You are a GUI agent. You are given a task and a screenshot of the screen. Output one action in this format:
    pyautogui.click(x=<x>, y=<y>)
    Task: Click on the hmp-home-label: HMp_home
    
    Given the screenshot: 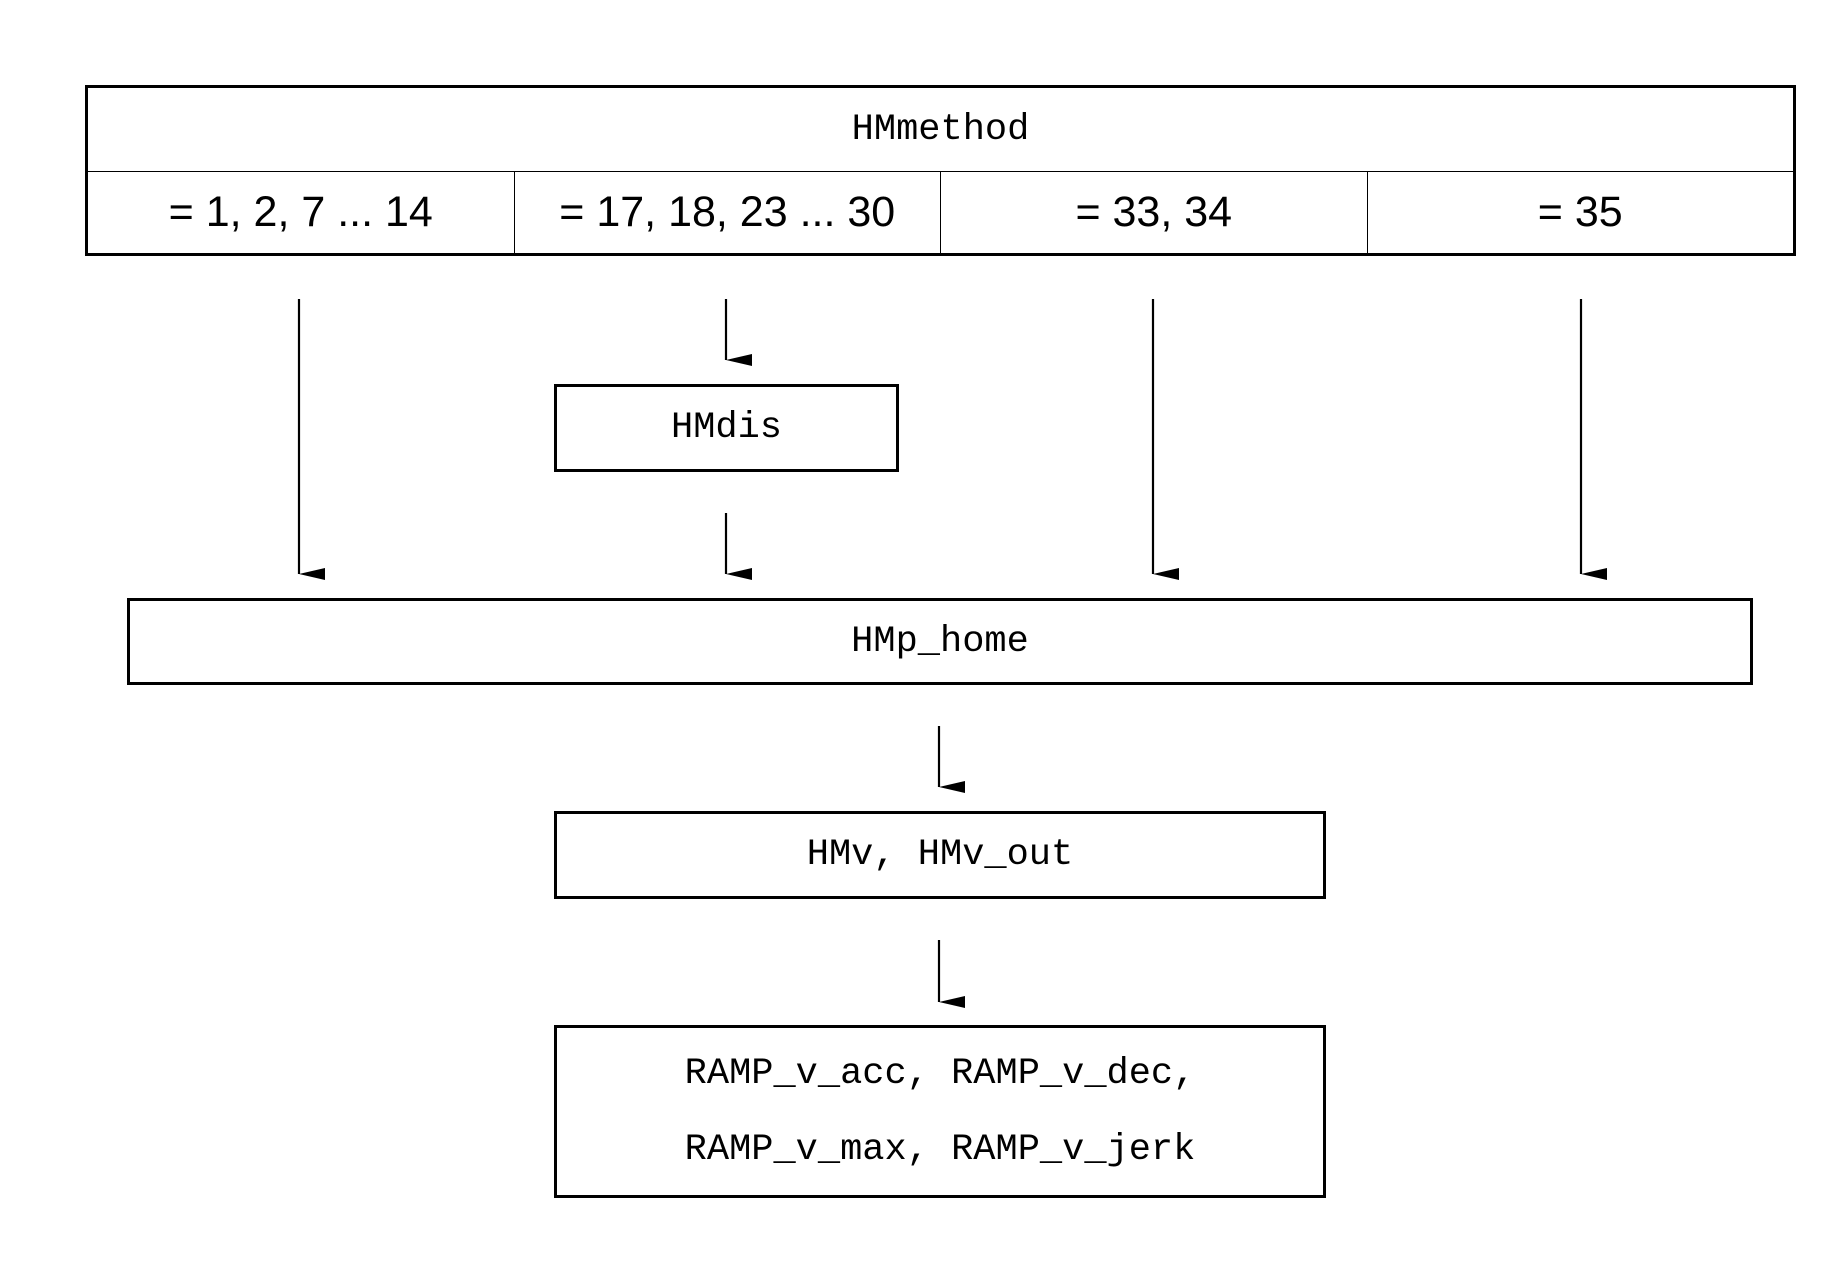 What is the action you would take?
    pyautogui.click(x=940, y=641)
    